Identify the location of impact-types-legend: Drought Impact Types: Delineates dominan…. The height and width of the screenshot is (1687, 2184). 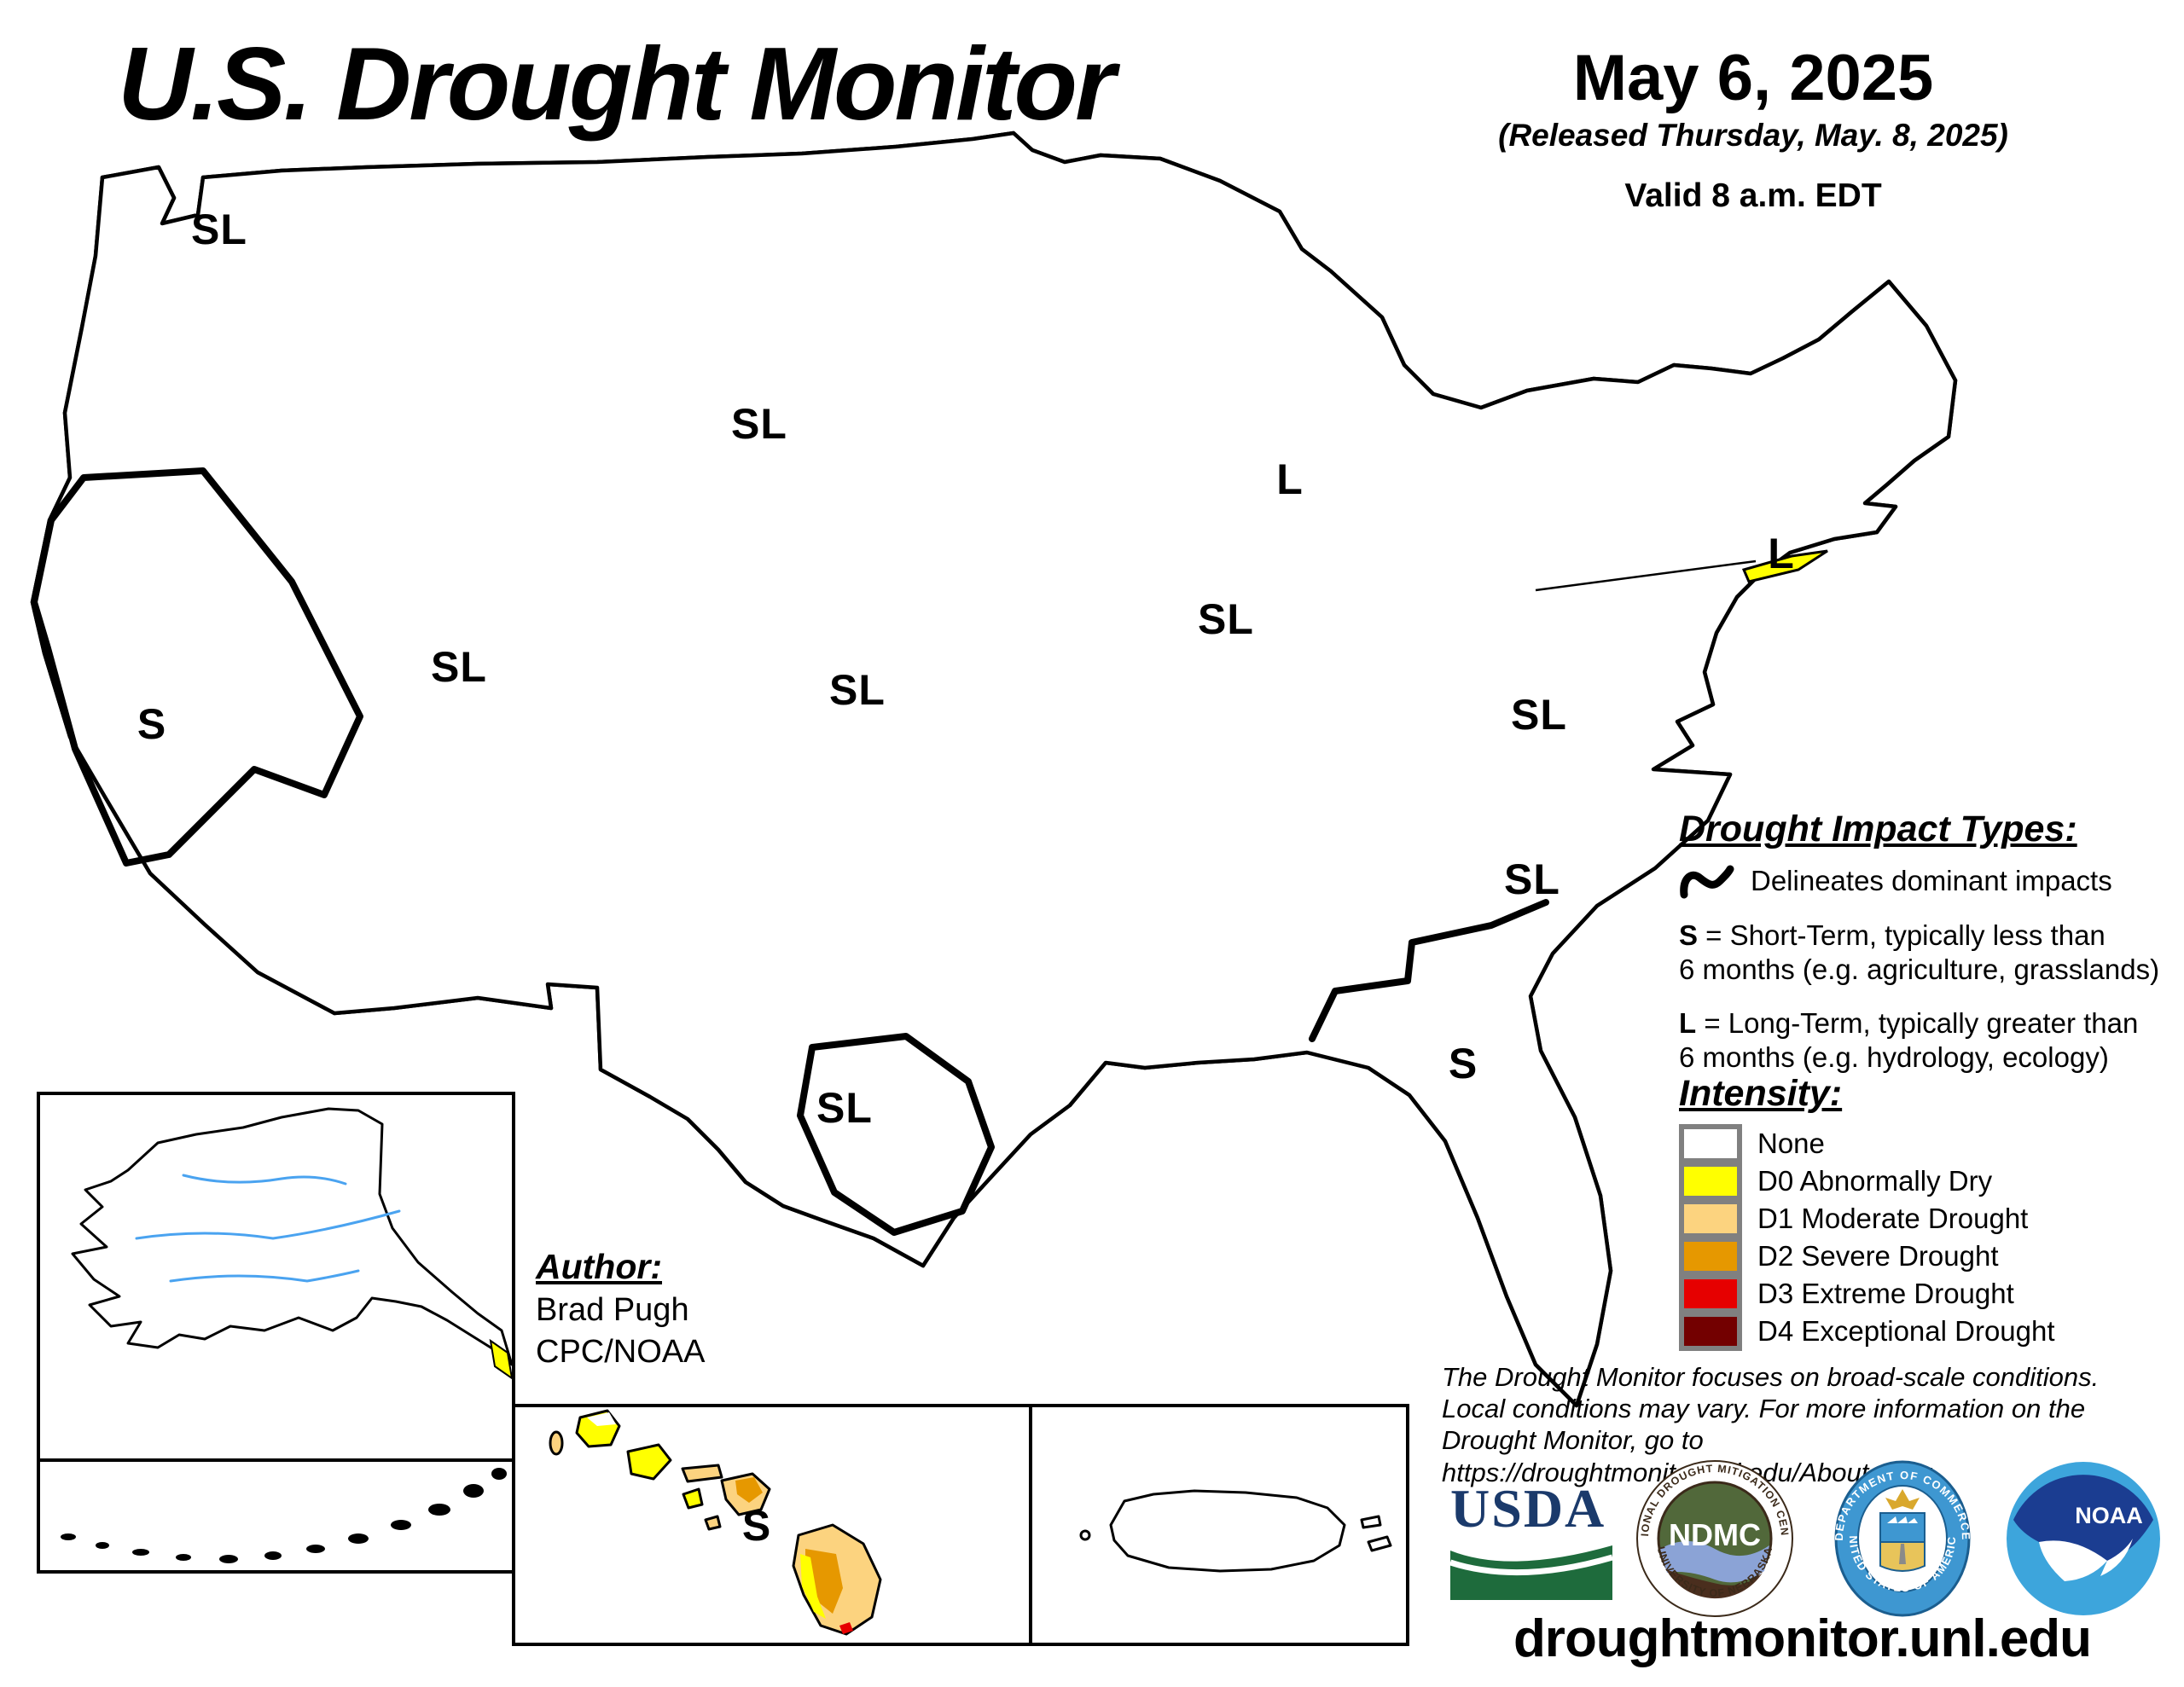
(1924, 942).